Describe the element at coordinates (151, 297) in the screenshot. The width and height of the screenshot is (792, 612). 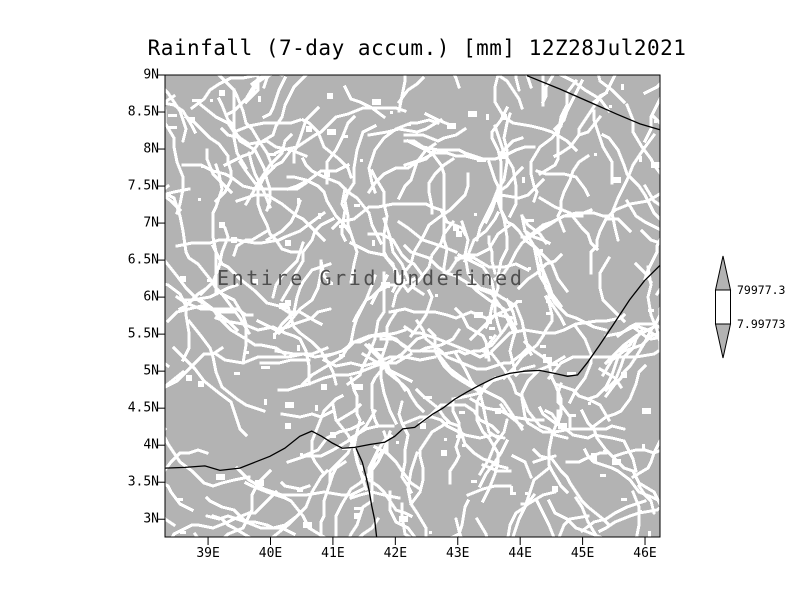
I see `y-axis-label: 6N` at that location.